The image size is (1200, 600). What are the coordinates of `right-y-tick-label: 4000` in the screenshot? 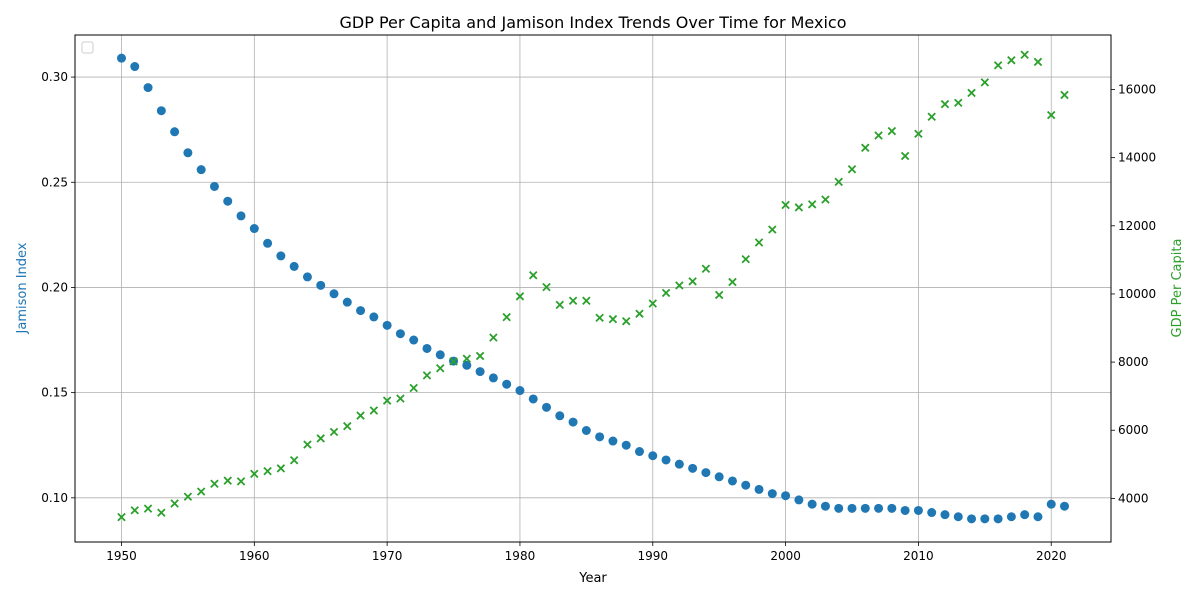 It's located at (1133, 498).